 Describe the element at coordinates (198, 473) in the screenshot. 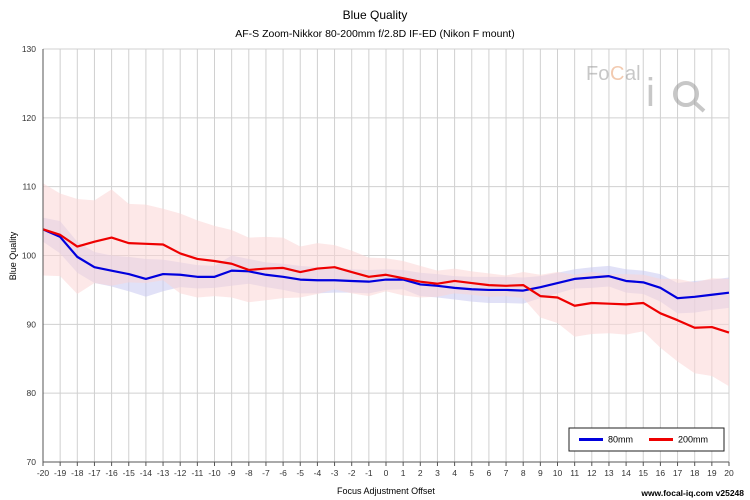

I see `x-tick-label: -11` at that location.